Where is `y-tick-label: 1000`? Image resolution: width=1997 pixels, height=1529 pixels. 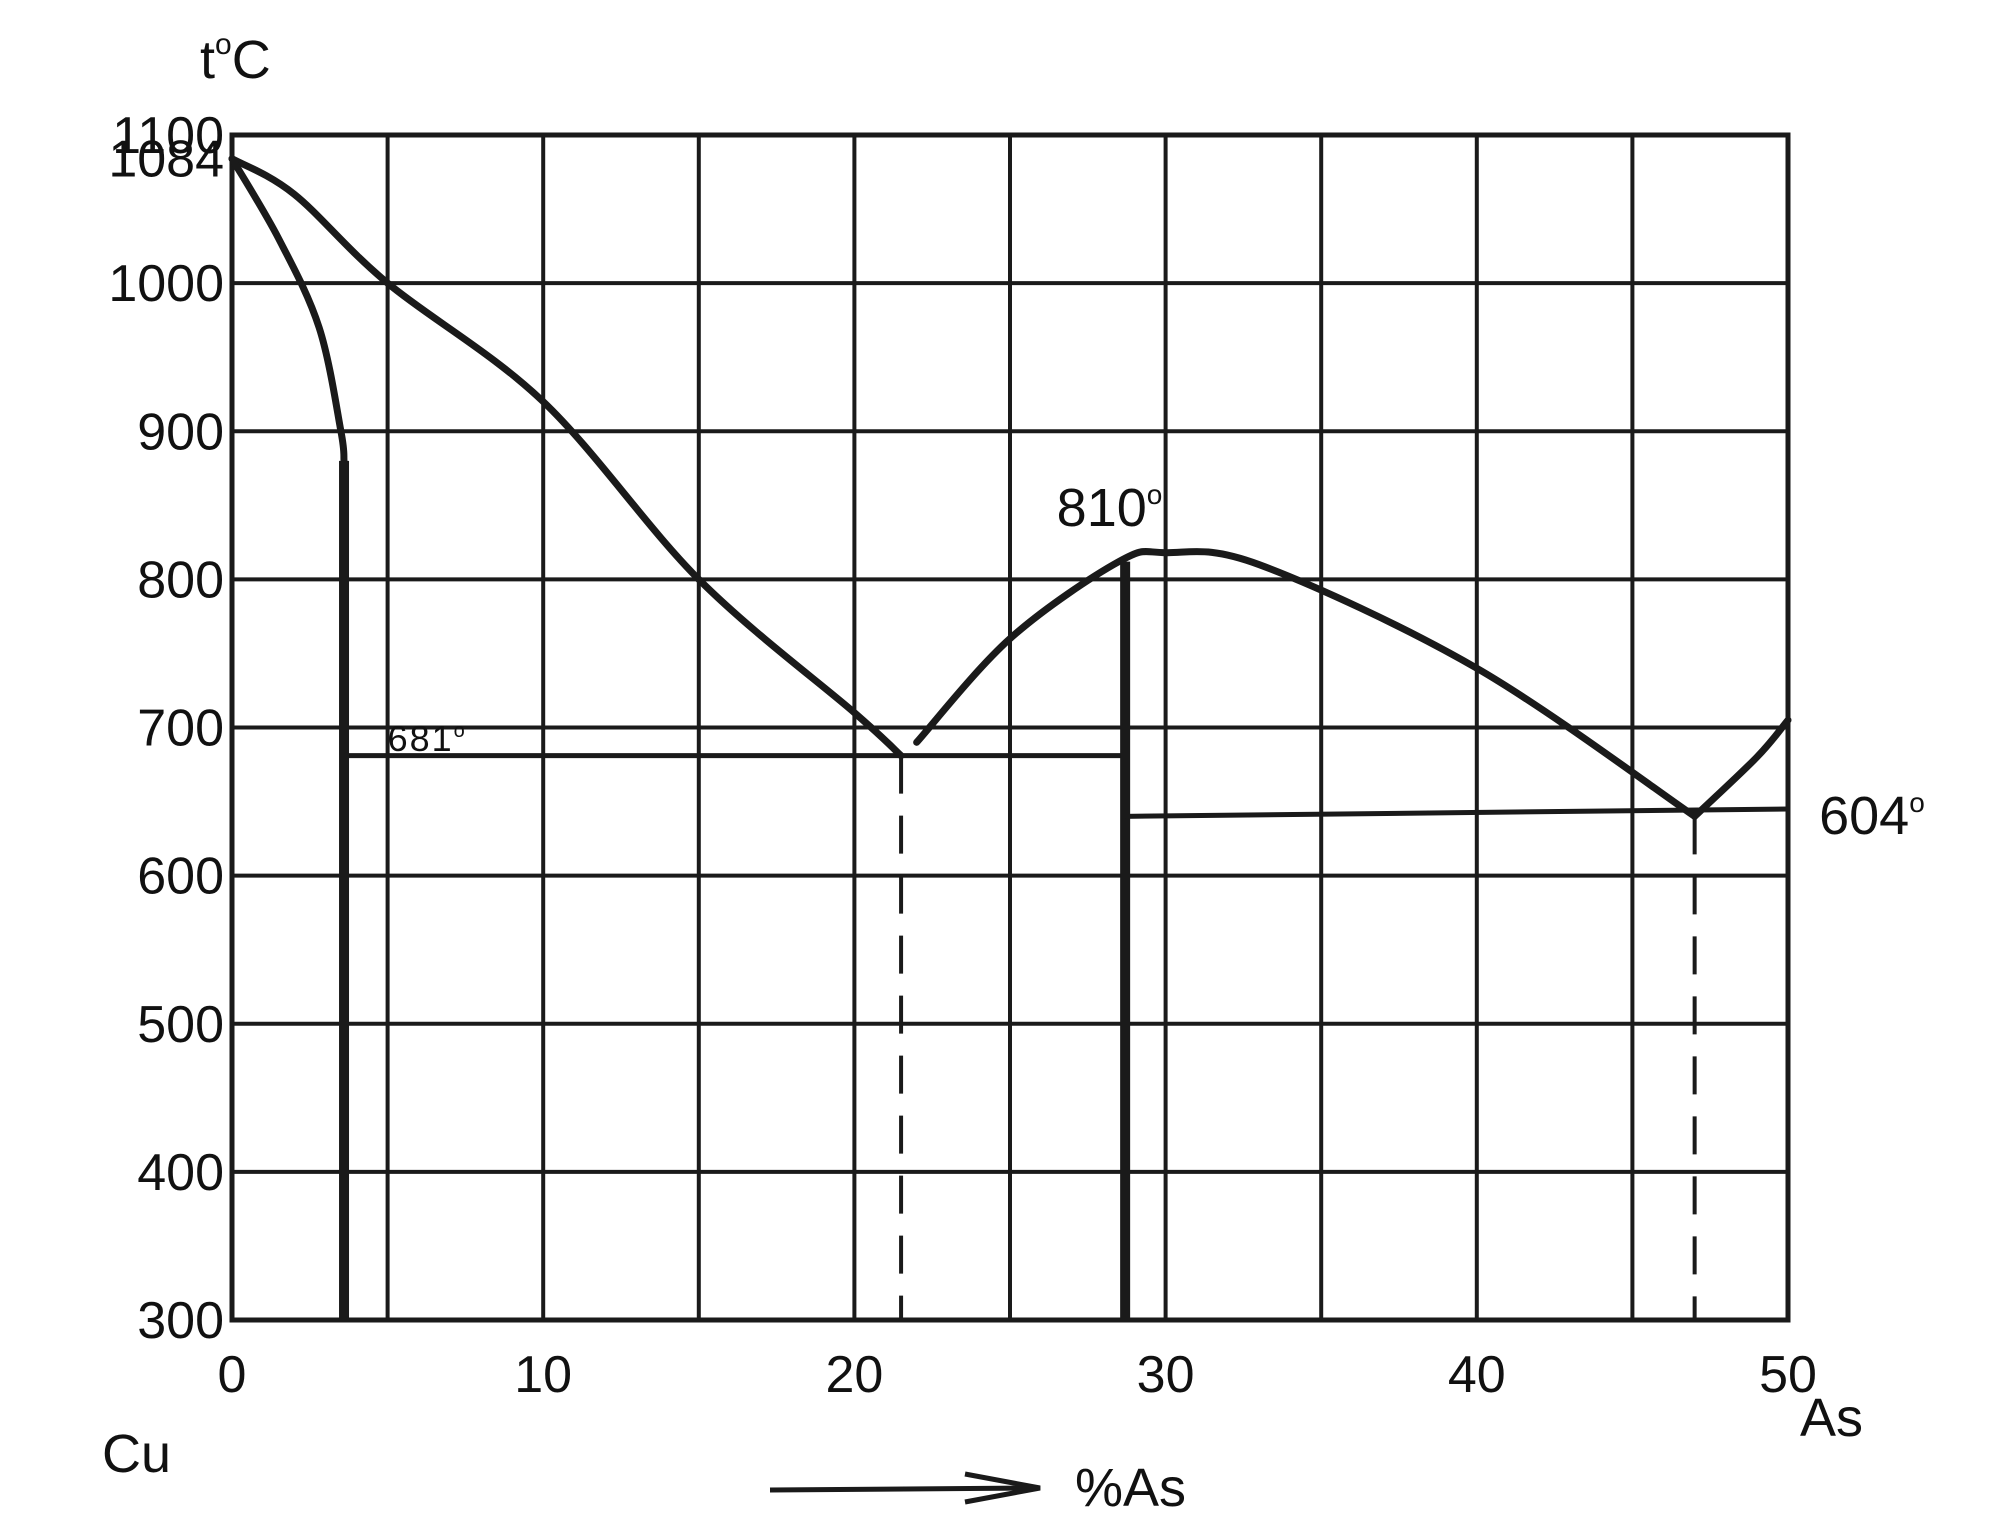
y-tick-label: 1000 is located at coordinates (166, 284).